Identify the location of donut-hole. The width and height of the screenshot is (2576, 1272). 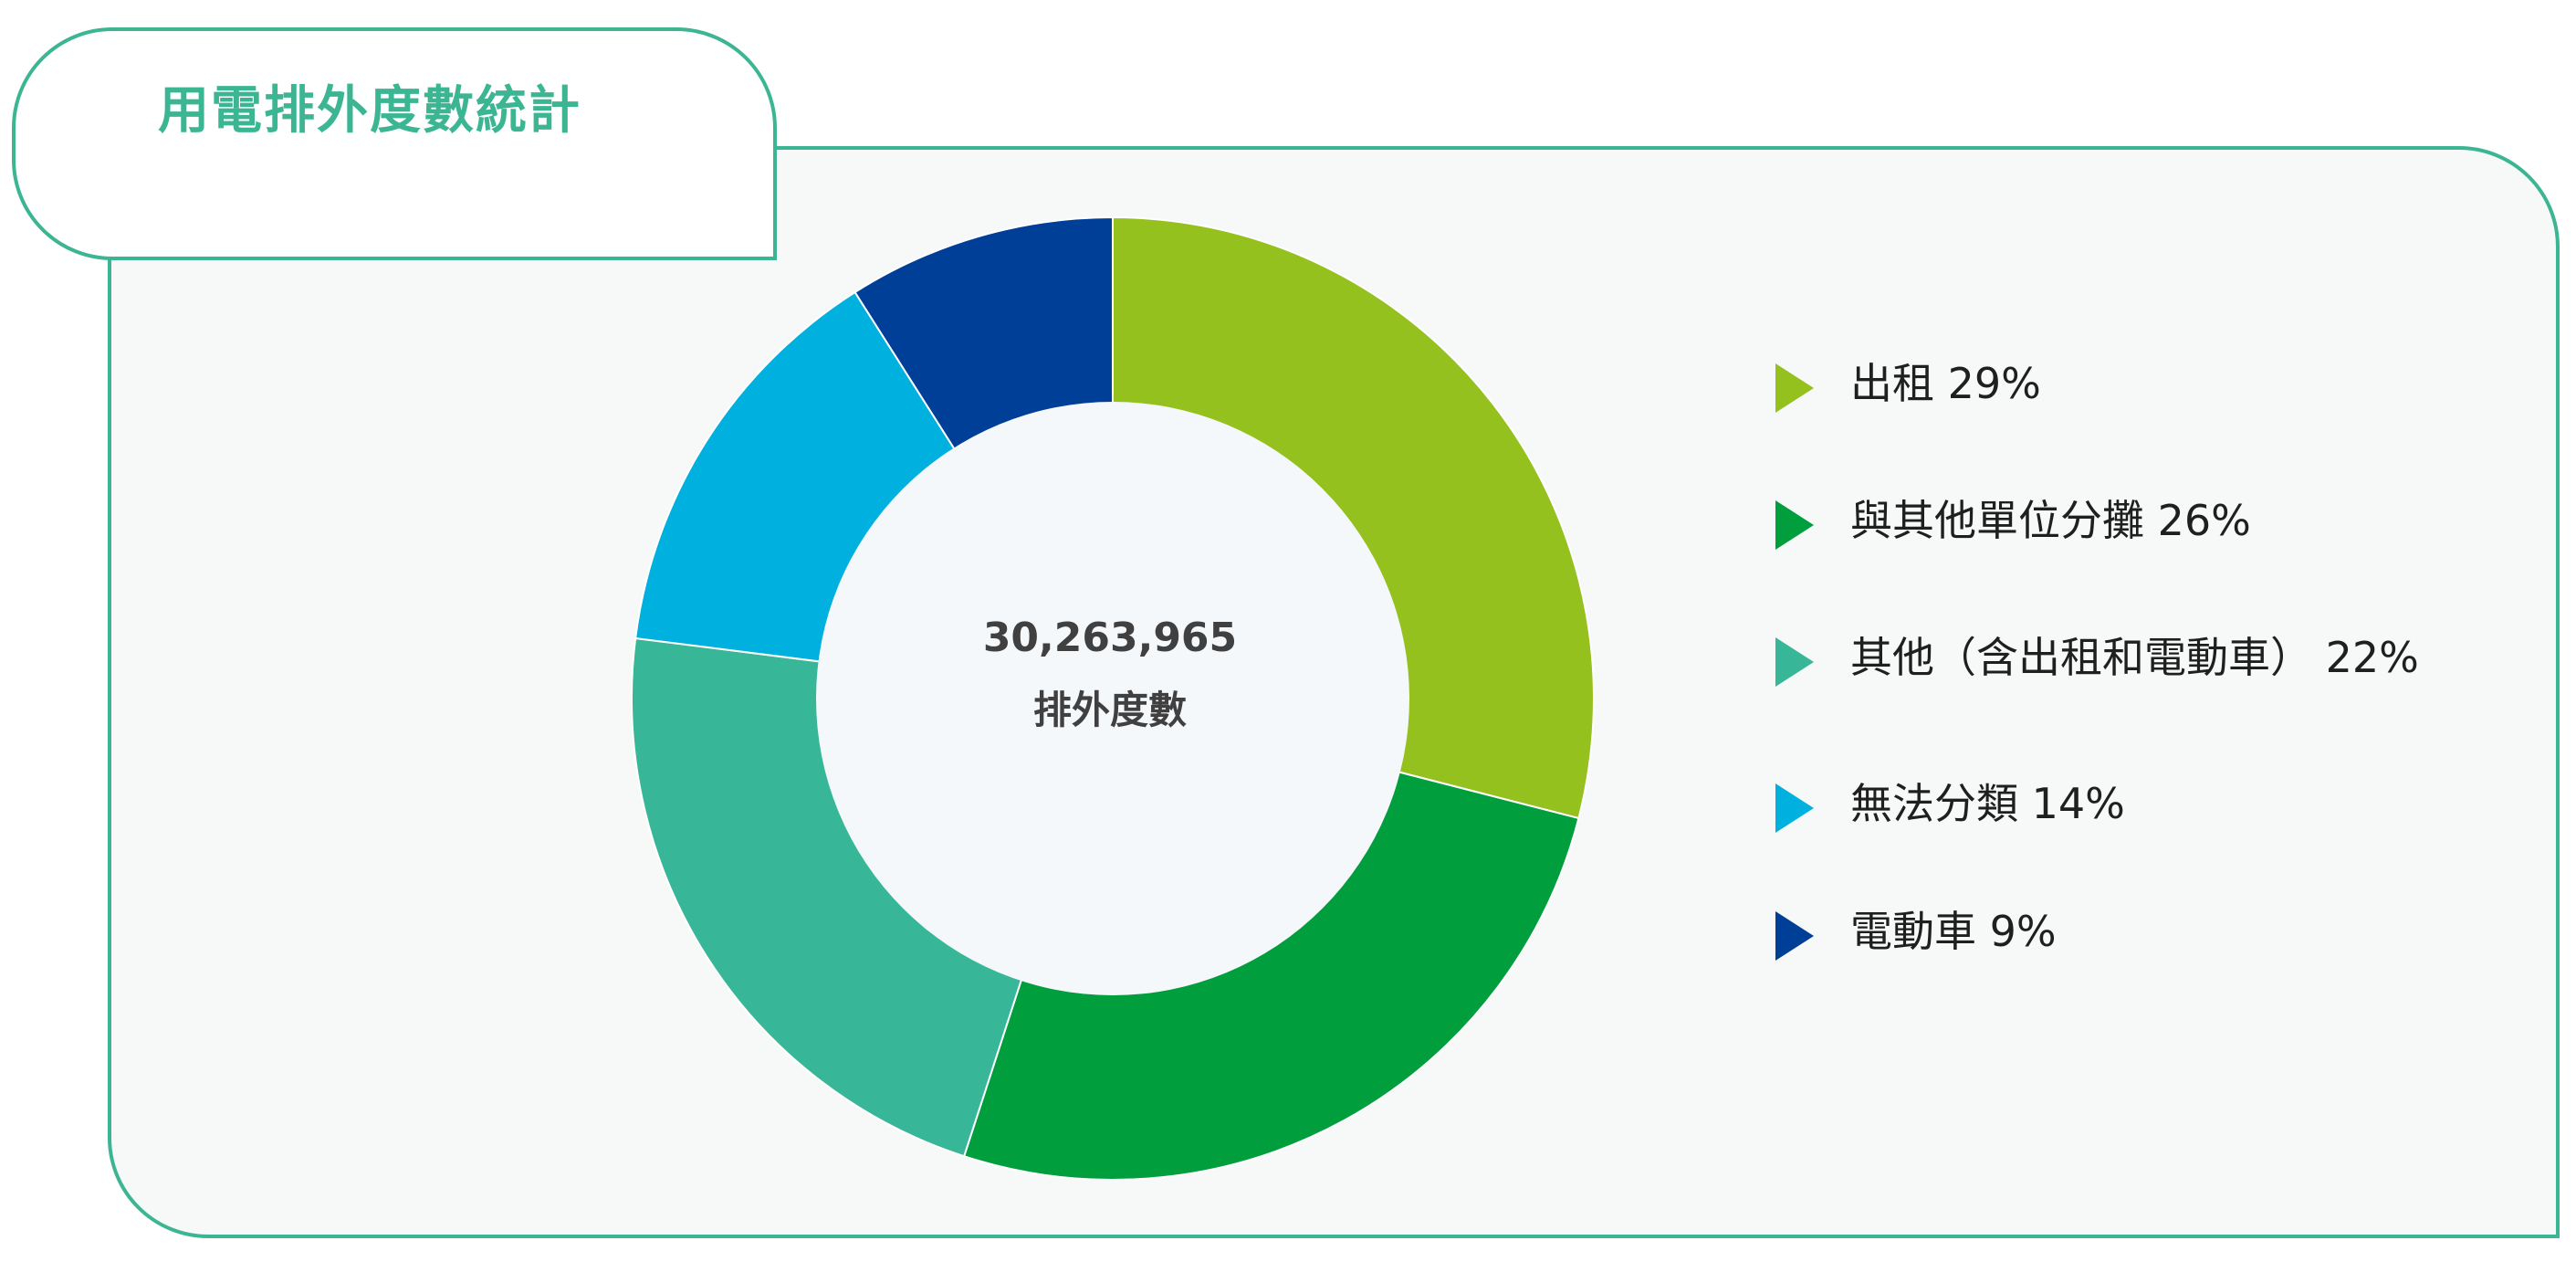
(1112, 698).